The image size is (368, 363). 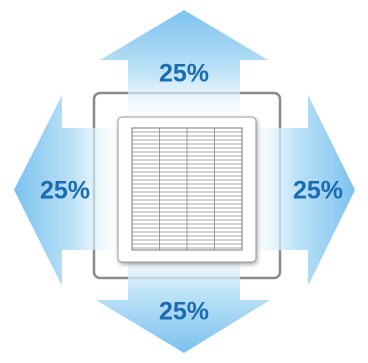 I want to click on arrow-up, so click(x=184, y=67).